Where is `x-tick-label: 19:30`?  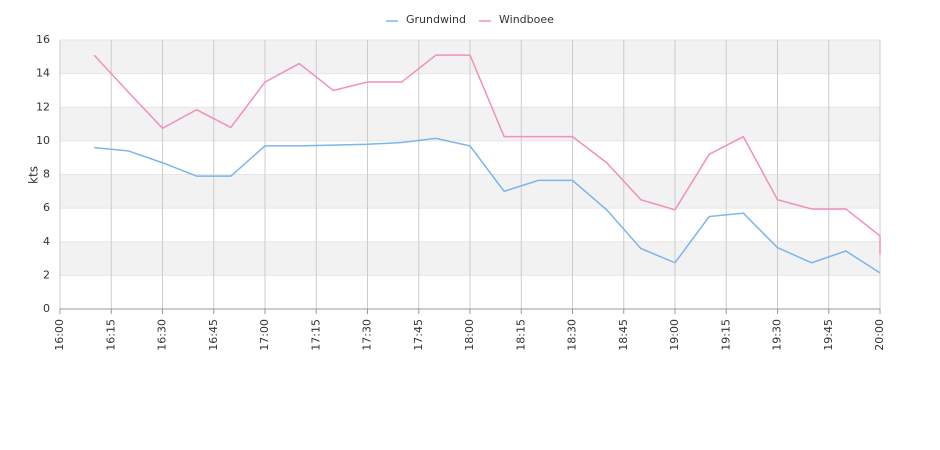 x-tick-label: 19:30 is located at coordinates (777, 335).